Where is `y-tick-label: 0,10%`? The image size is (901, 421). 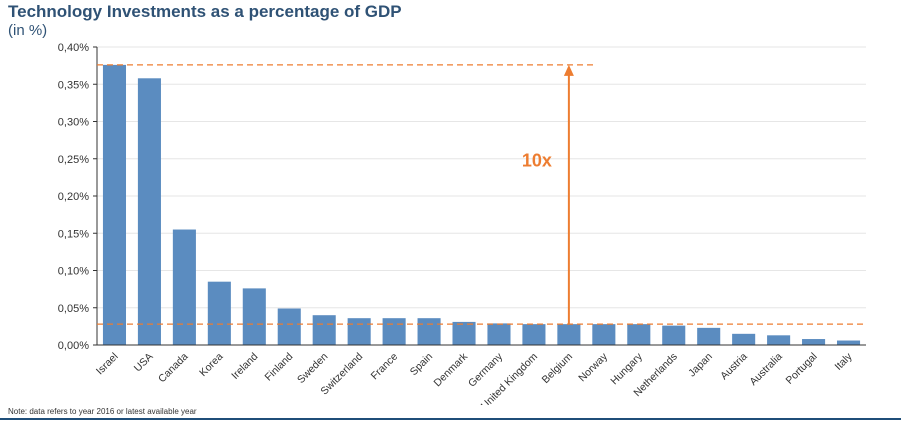 y-tick-label: 0,10% is located at coordinates (73, 272).